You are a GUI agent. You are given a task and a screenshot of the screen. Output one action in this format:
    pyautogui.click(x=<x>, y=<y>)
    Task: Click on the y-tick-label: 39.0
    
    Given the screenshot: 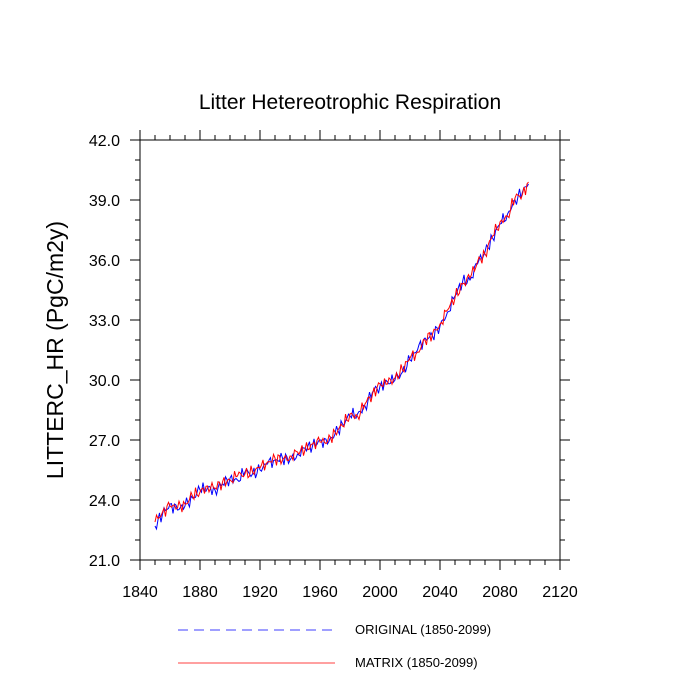 What is the action you would take?
    pyautogui.click(x=104, y=201)
    